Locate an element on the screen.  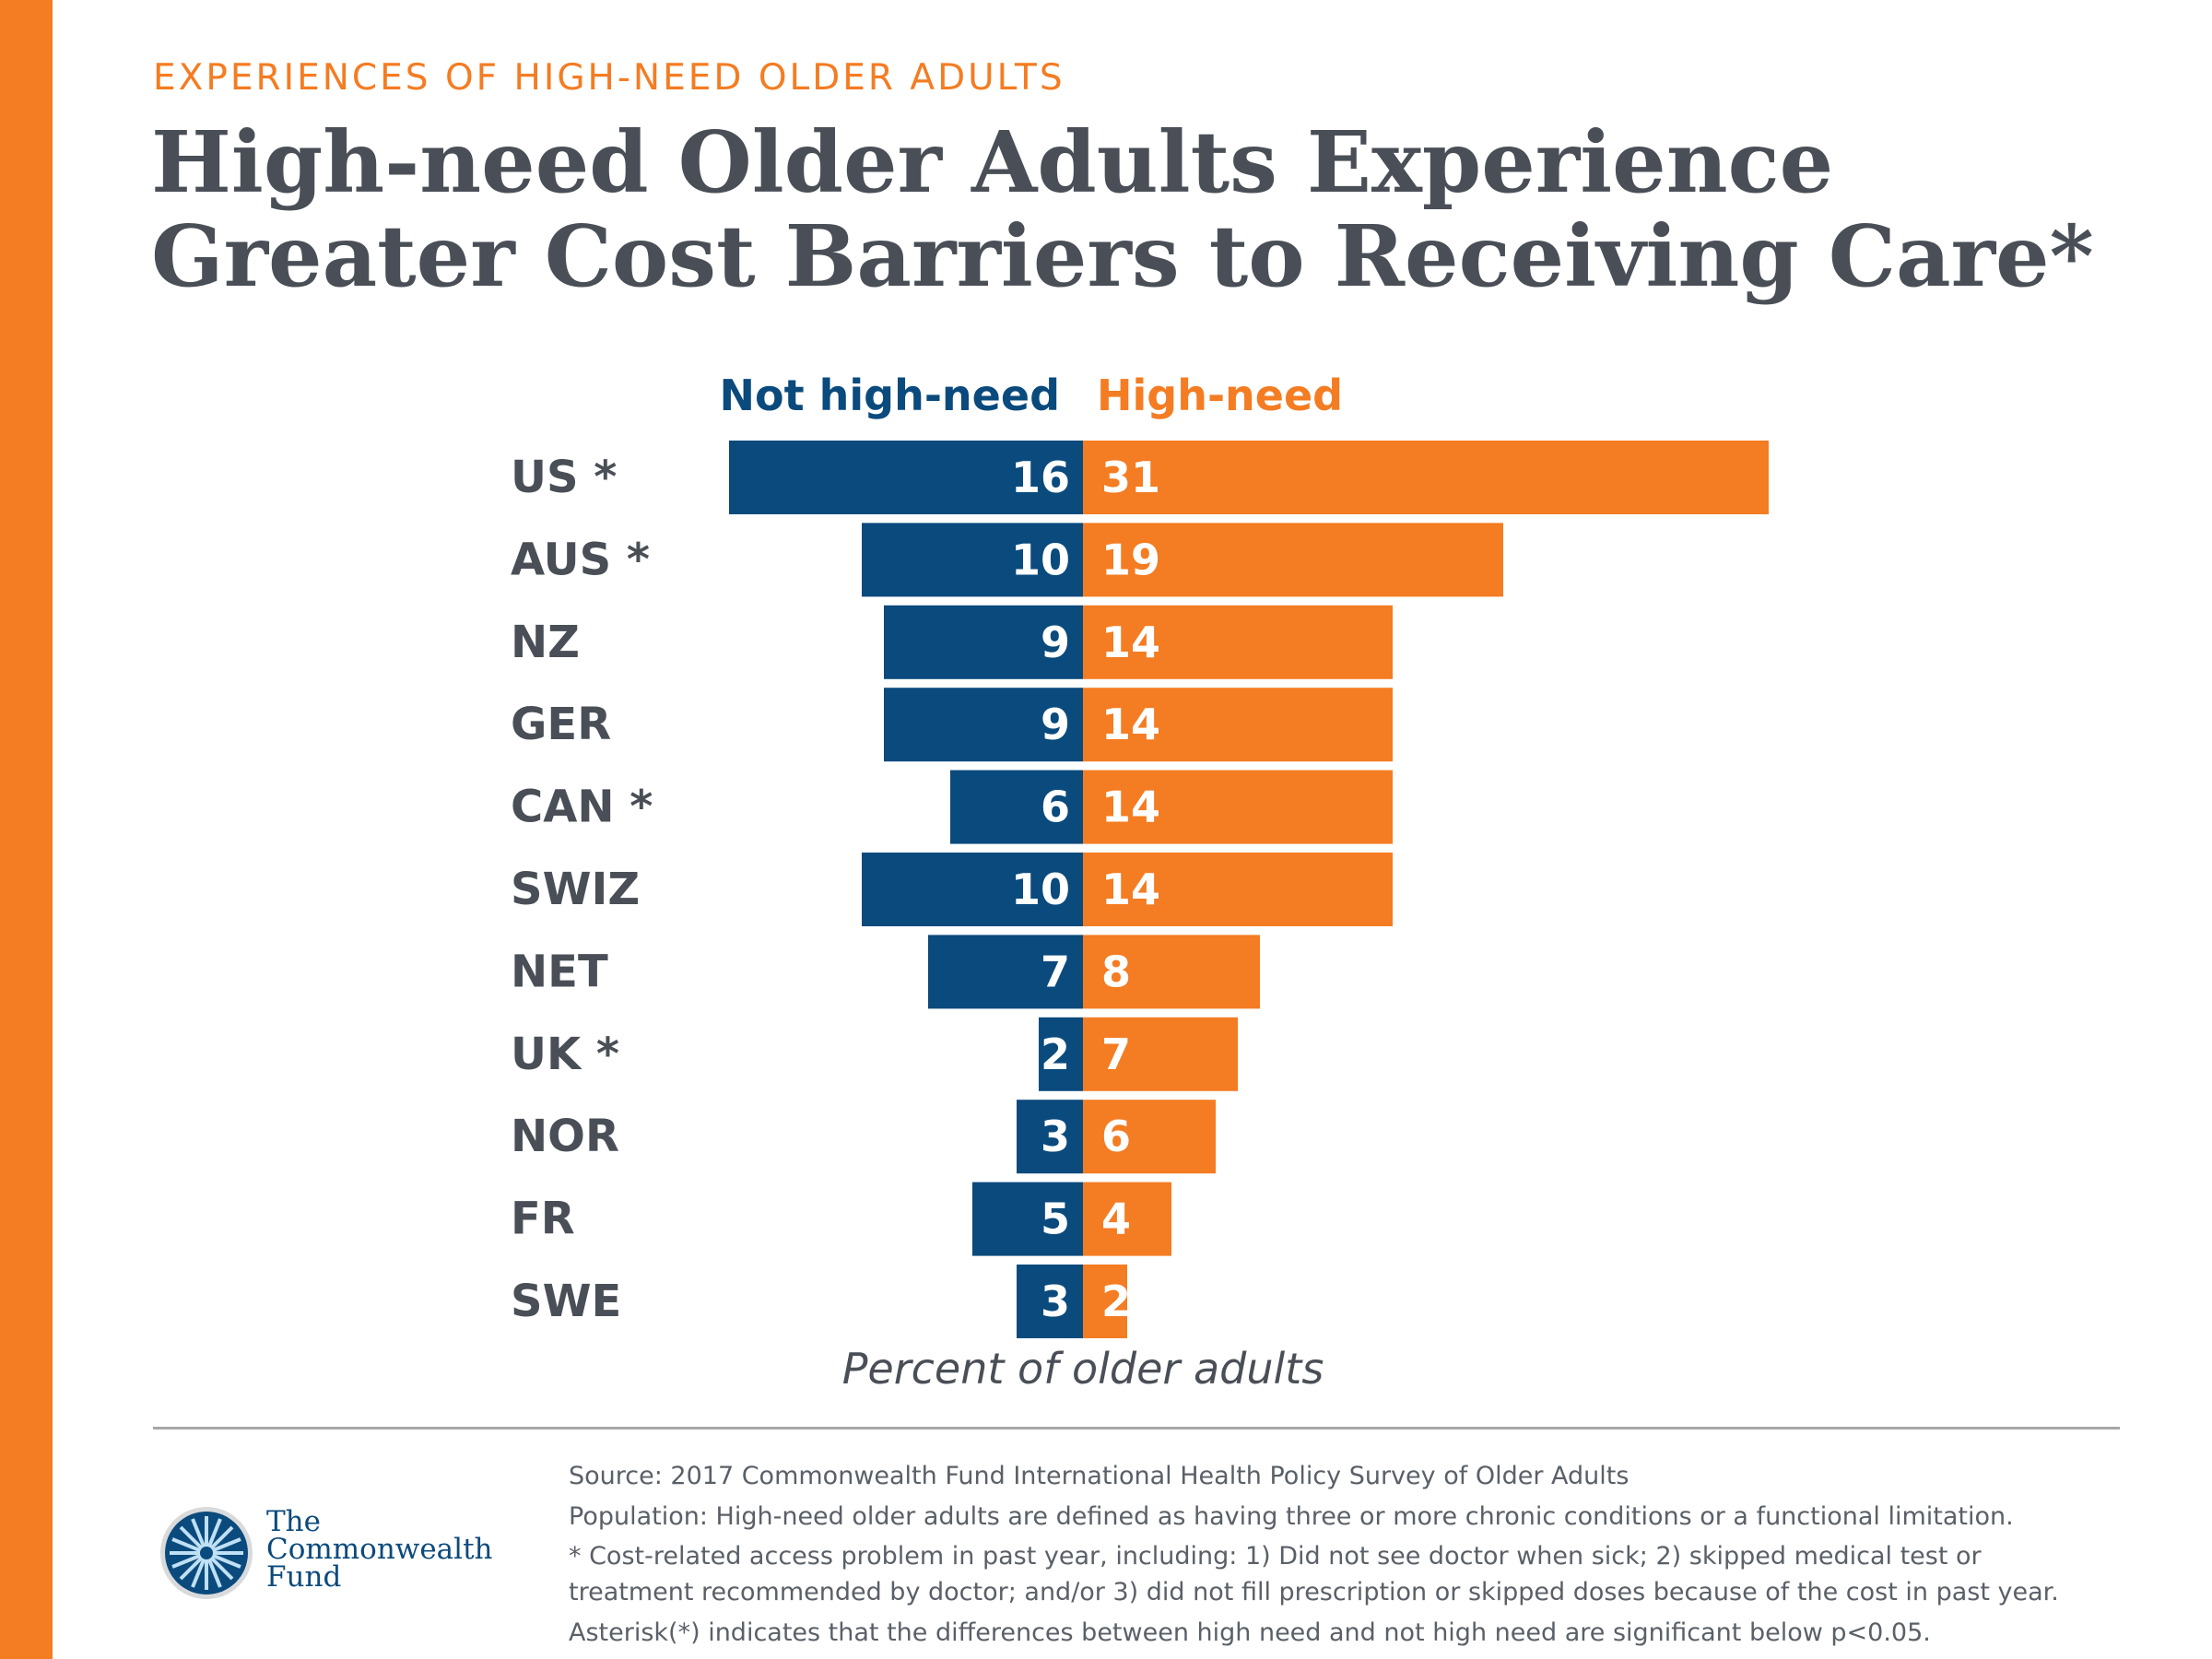
data-label-not-high-need: 7 is located at coordinates (1055, 971).